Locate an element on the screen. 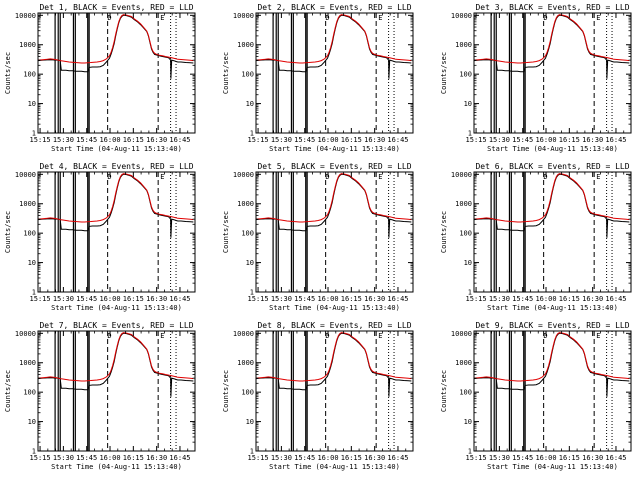  panel-title: Det 2, BLACK = Events, RED = LLD is located at coordinates (334, 7).